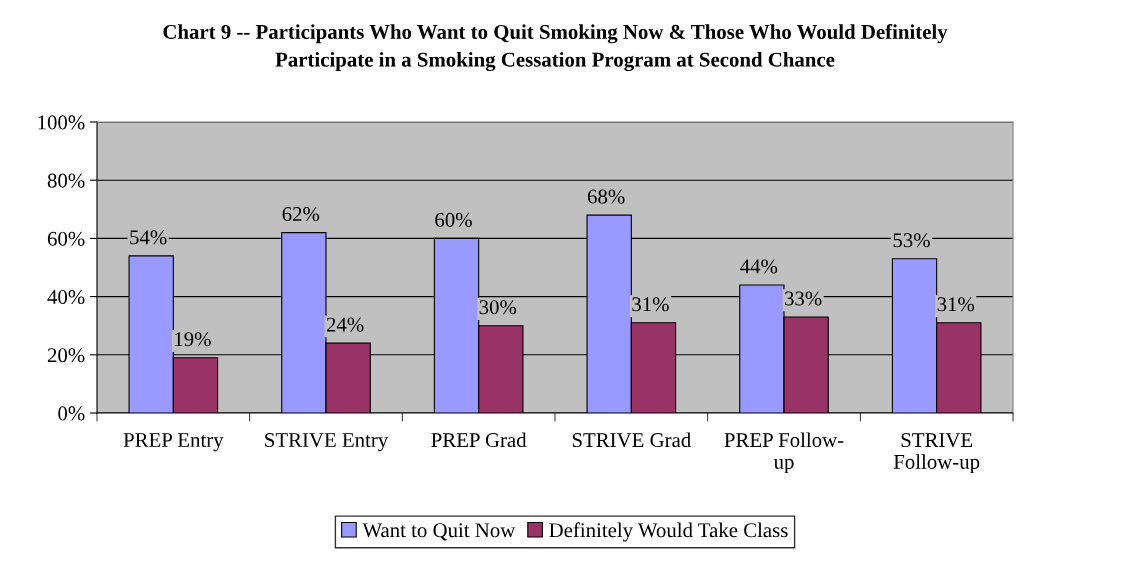 The image size is (1130, 561). Describe the element at coordinates (911, 240) in the screenshot. I see `data-label: 53%` at that location.